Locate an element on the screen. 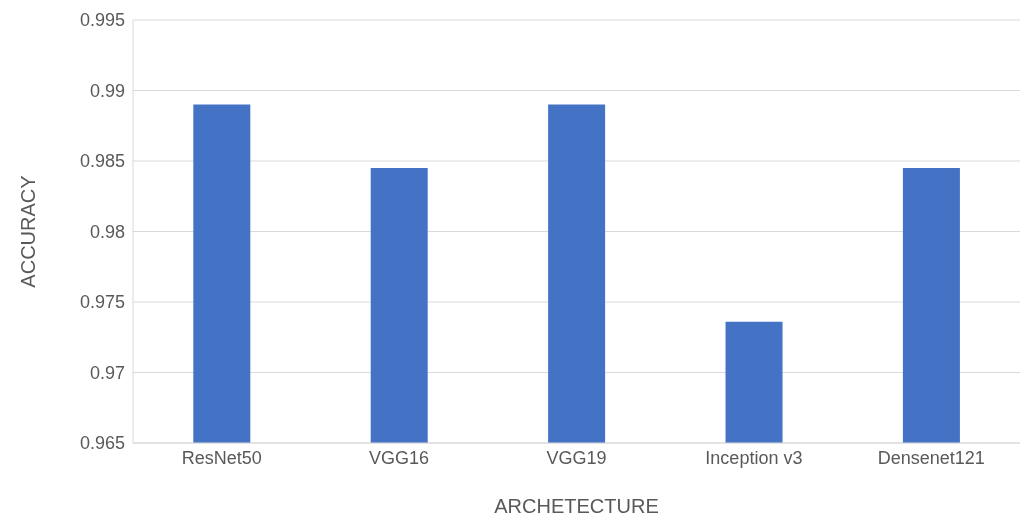 This screenshot has width=1033, height=531. y-tick-label: 0.98 is located at coordinates (107, 231).